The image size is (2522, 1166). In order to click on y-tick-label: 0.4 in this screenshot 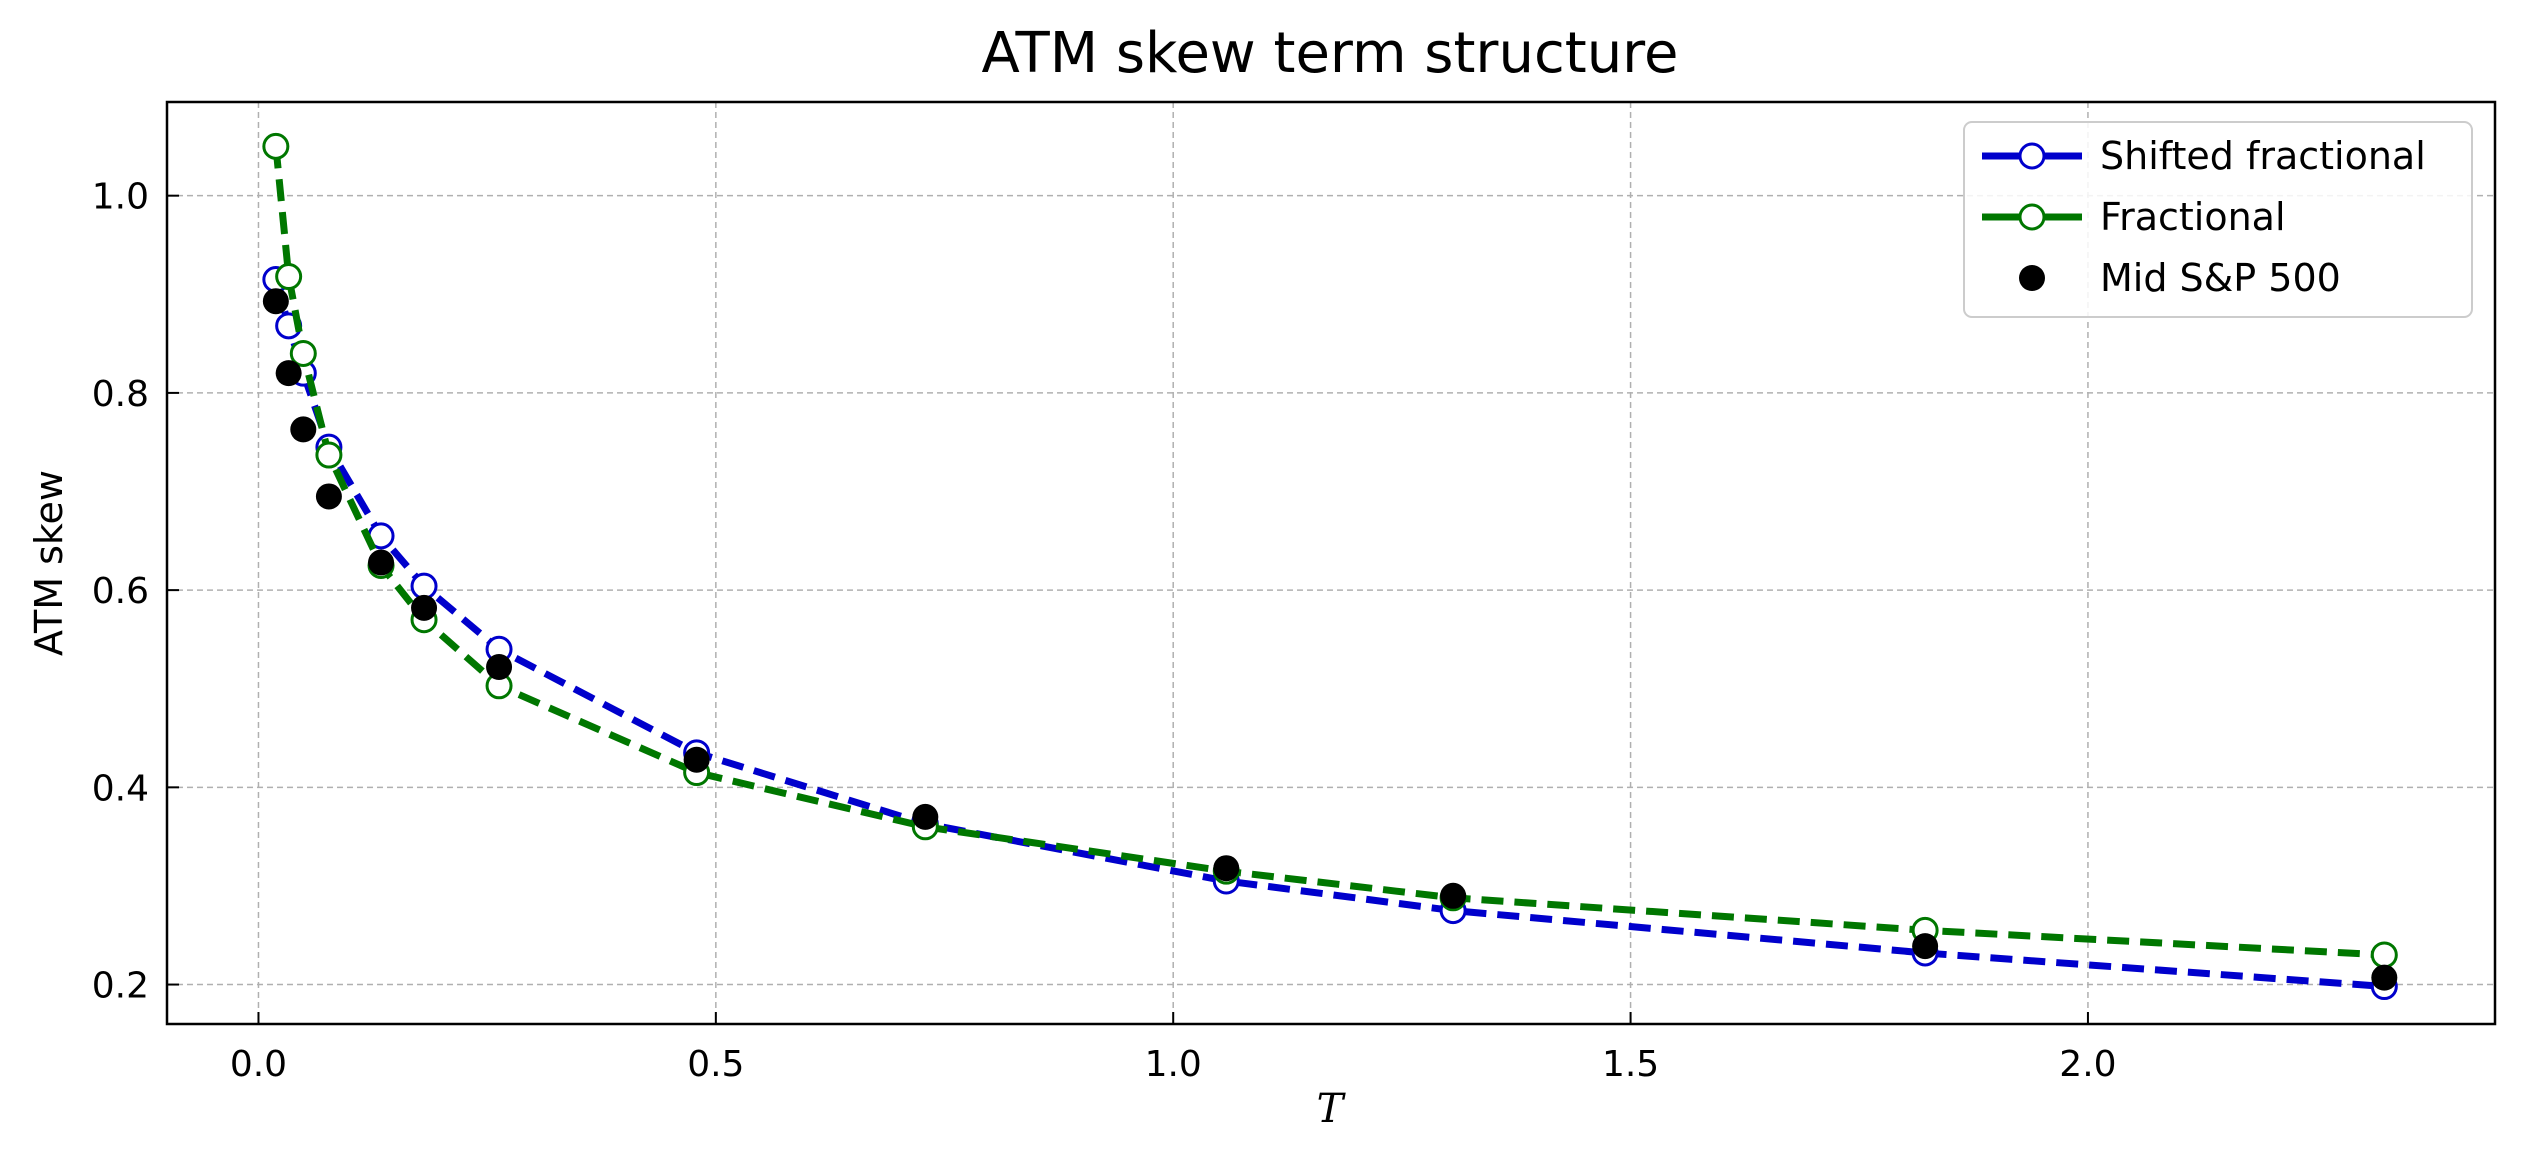, I will do `click(120, 788)`.